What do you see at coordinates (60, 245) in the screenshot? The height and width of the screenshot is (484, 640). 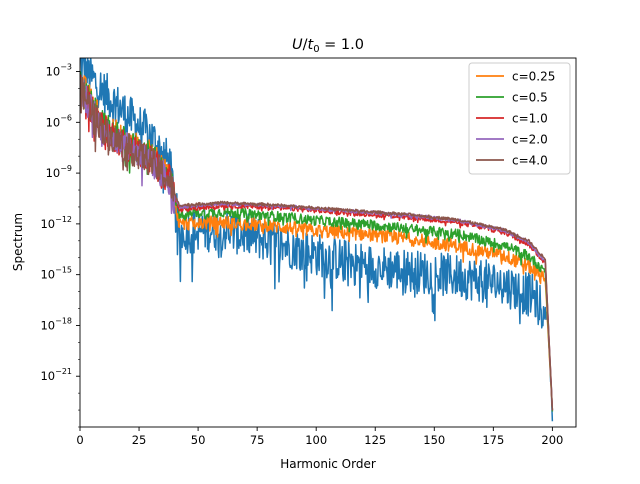 I see `y-axis: 10⁻³ 10⁻⁶ 10⁻⁹ 10⁻¹² 10⁻¹⁵ 10⁻¹⁸ 10⁻²¹` at bounding box center [60, 245].